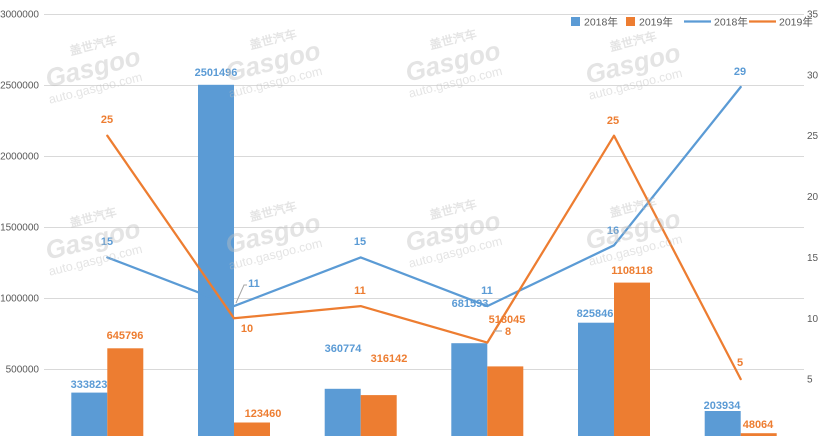 This screenshot has width=820, height=436. I want to click on legend-swatch-2019-bar, so click(630, 21).